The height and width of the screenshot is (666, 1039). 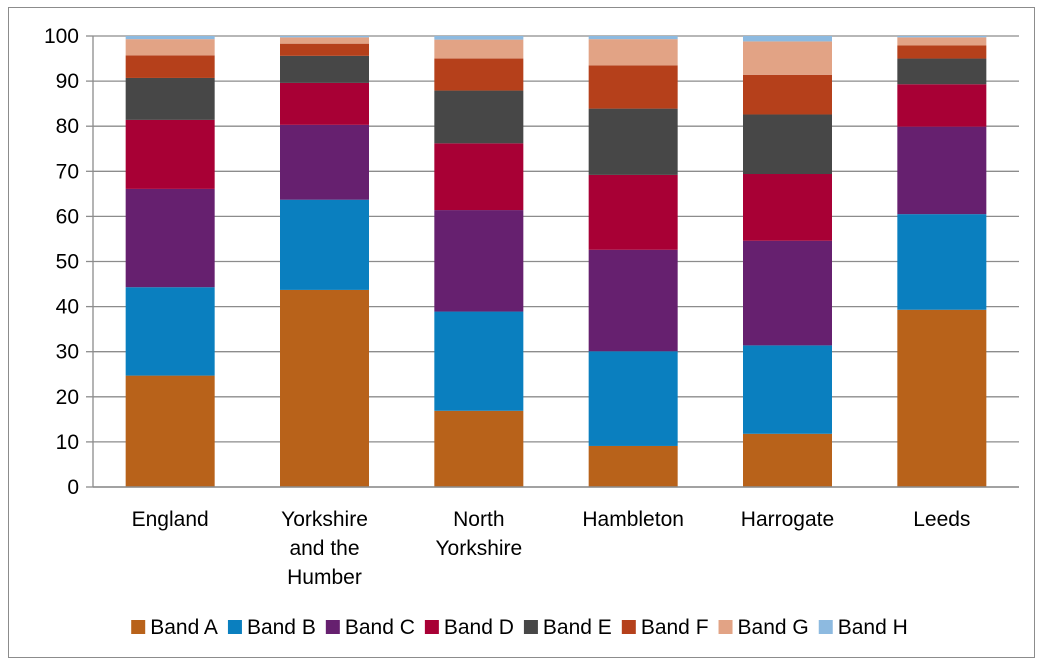 I want to click on x-tick-label: Harrogate, so click(x=787, y=519).